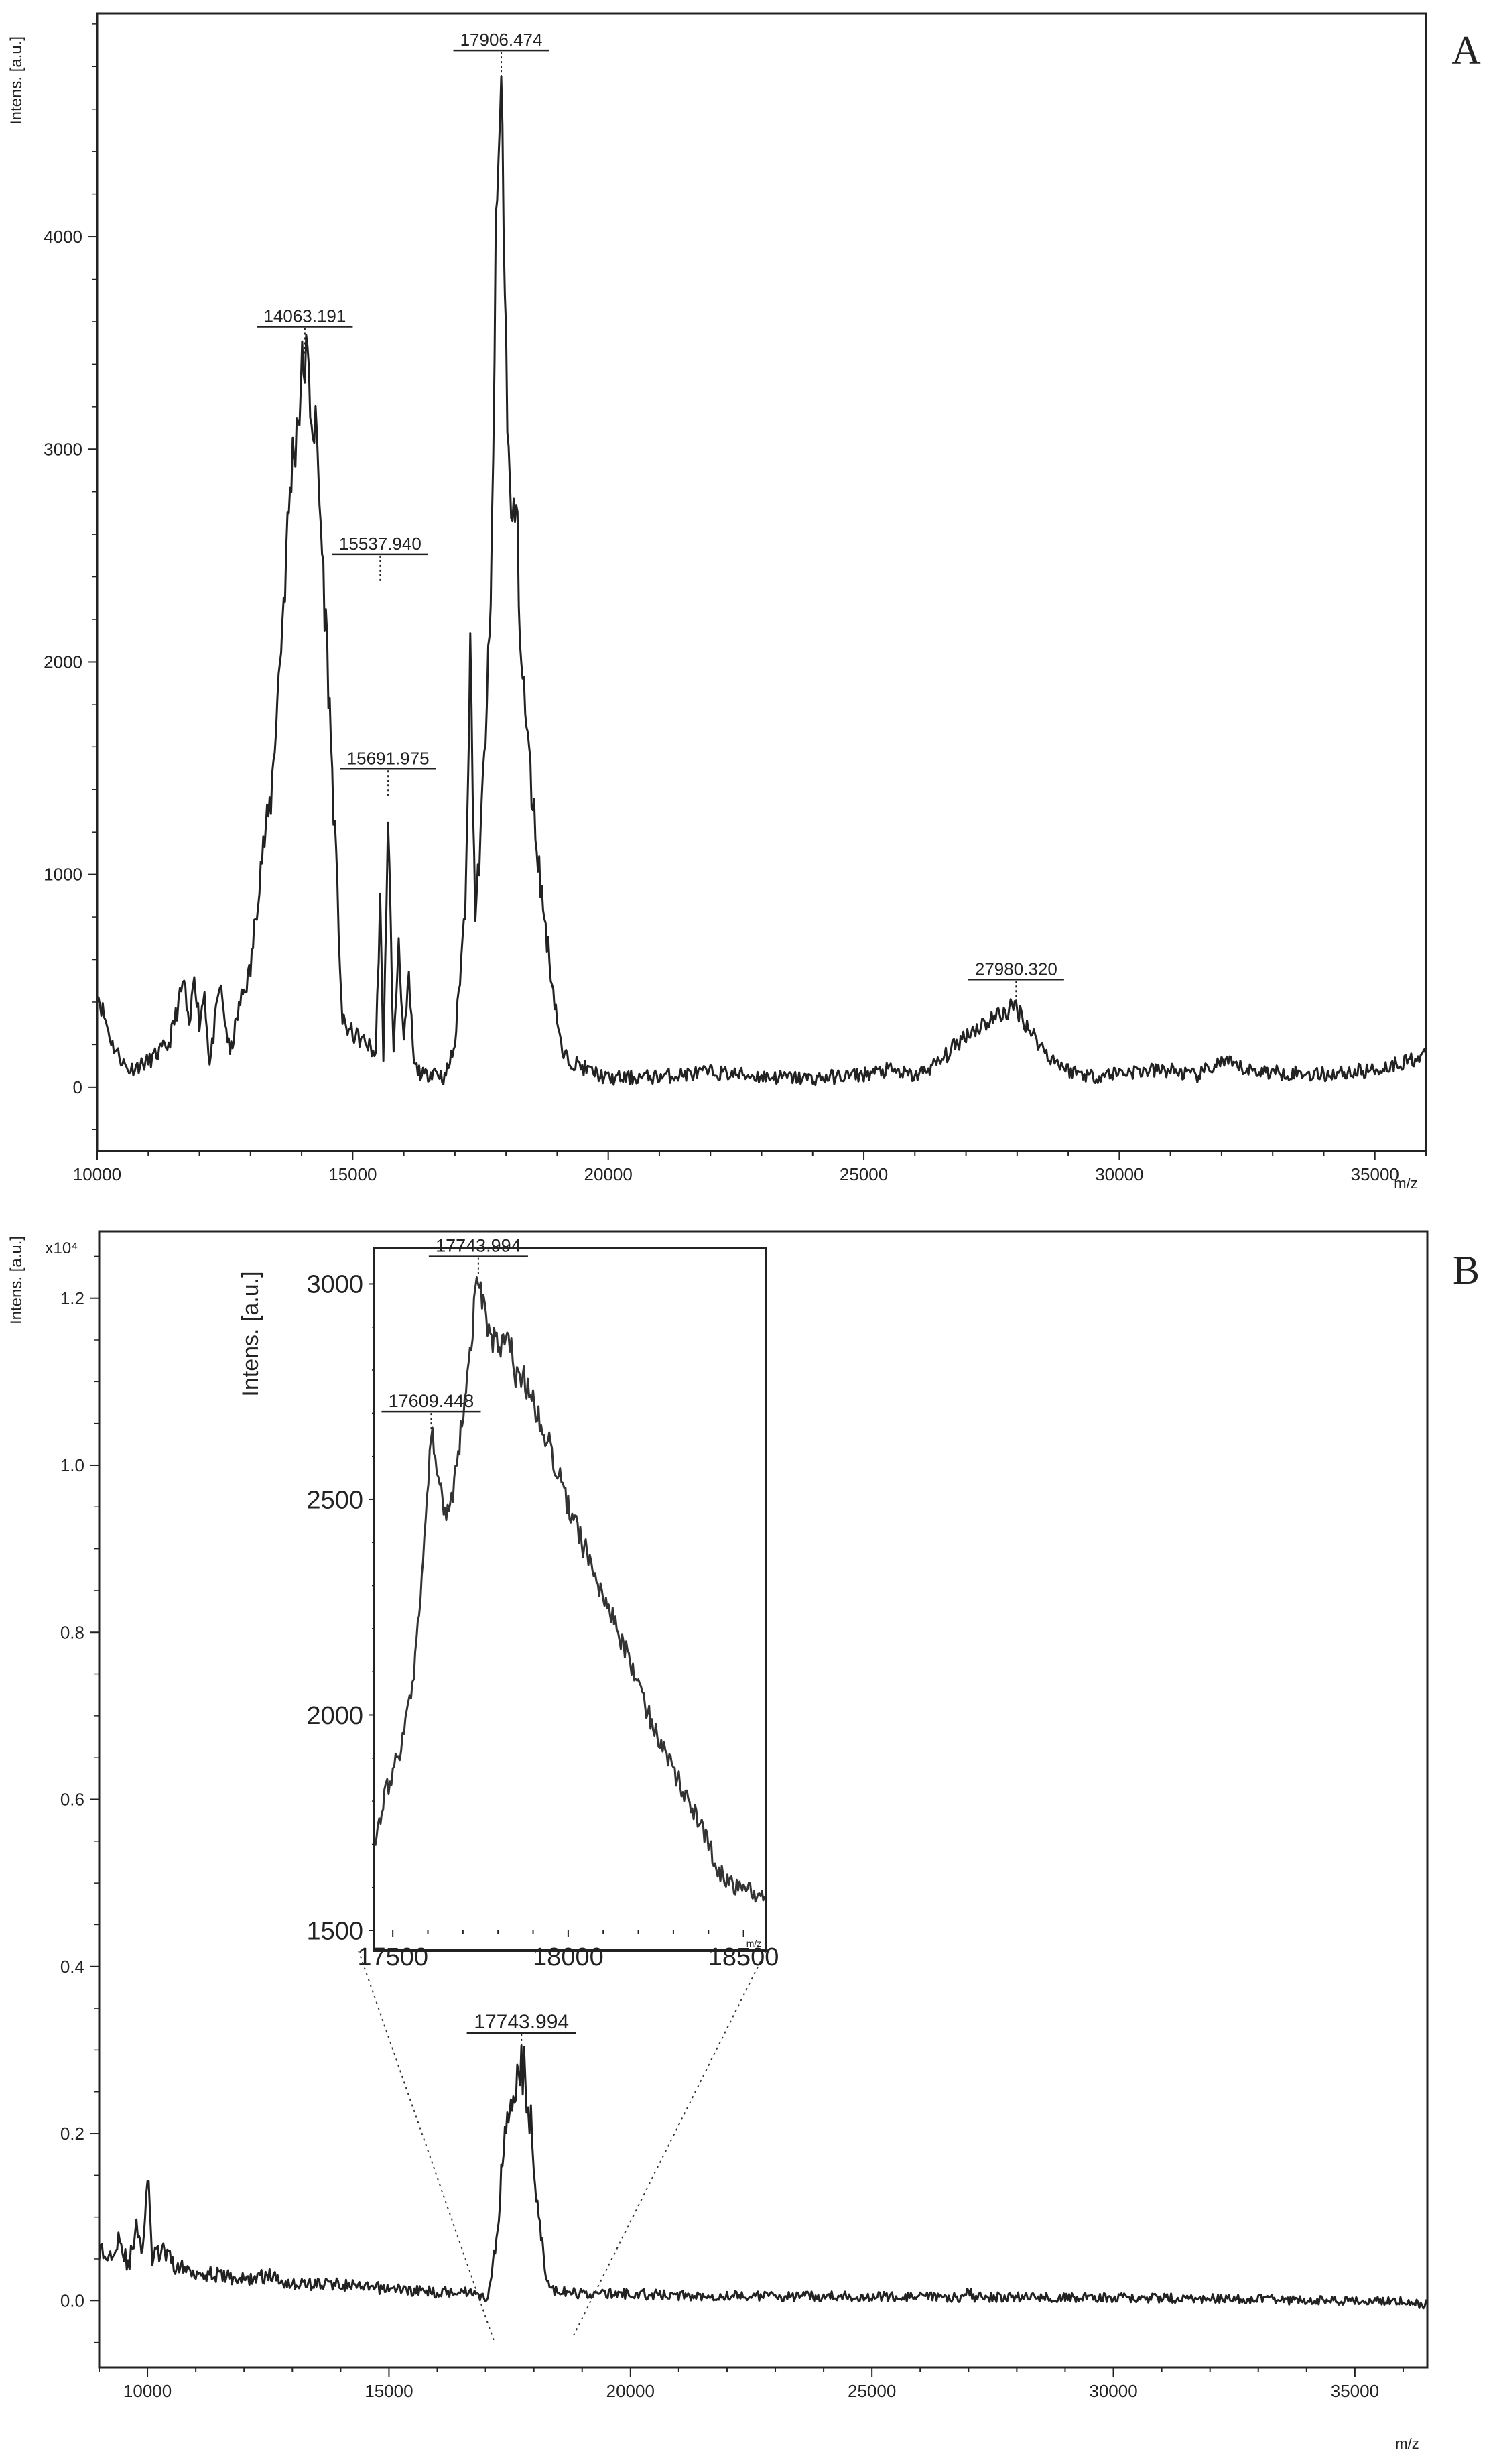 The height and width of the screenshot is (2464, 1495). Describe the element at coordinates (63, 662) in the screenshot. I see `a-ytick-label: 2000` at that location.